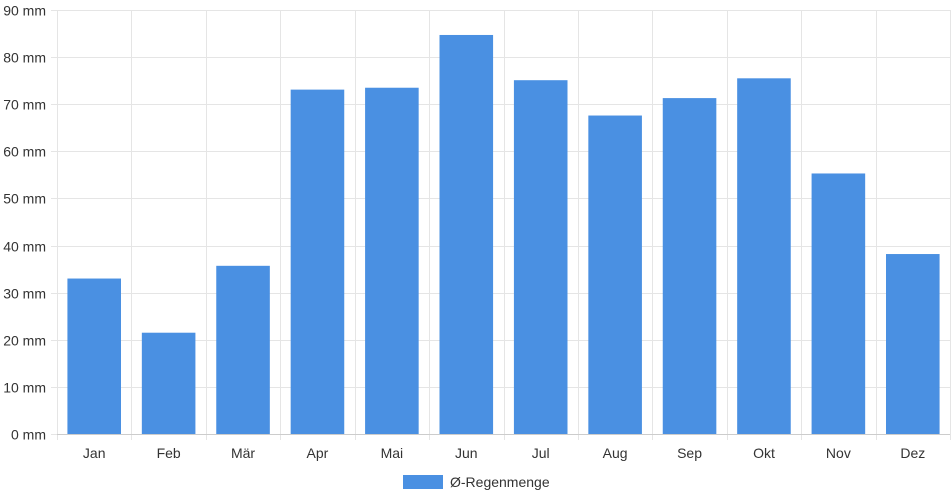 The width and height of the screenshot is (952, 500). Describe the element at coordinates (838, 303) in the screenshot. I see `bar-nov` at that location.